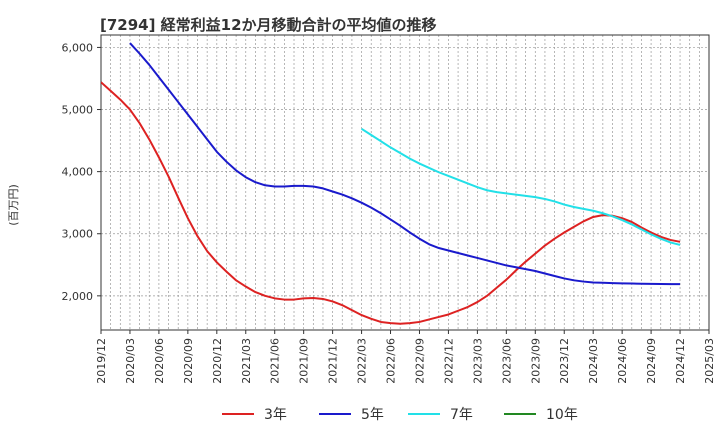  I want to click on legend-label-3: 7年, so click(461, 415).